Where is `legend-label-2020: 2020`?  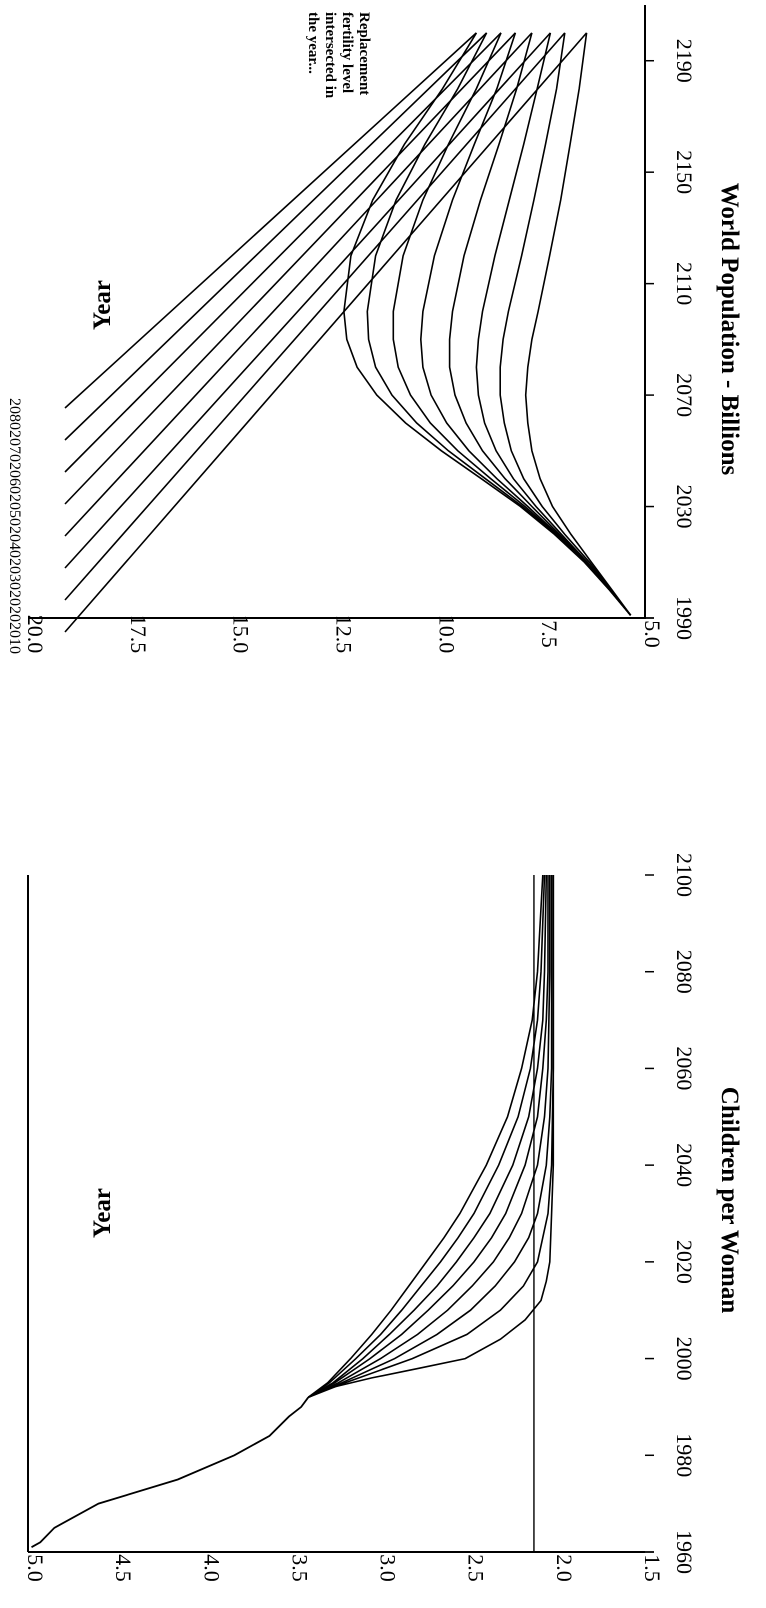
legend-label-2020: 2020 is located at coordinates (14, 606).